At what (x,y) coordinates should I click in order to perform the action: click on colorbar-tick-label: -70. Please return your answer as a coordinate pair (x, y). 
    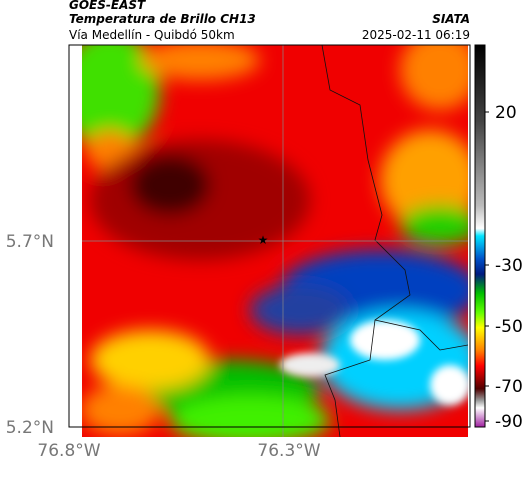
    Looking at the image, I should click on (509, 387).